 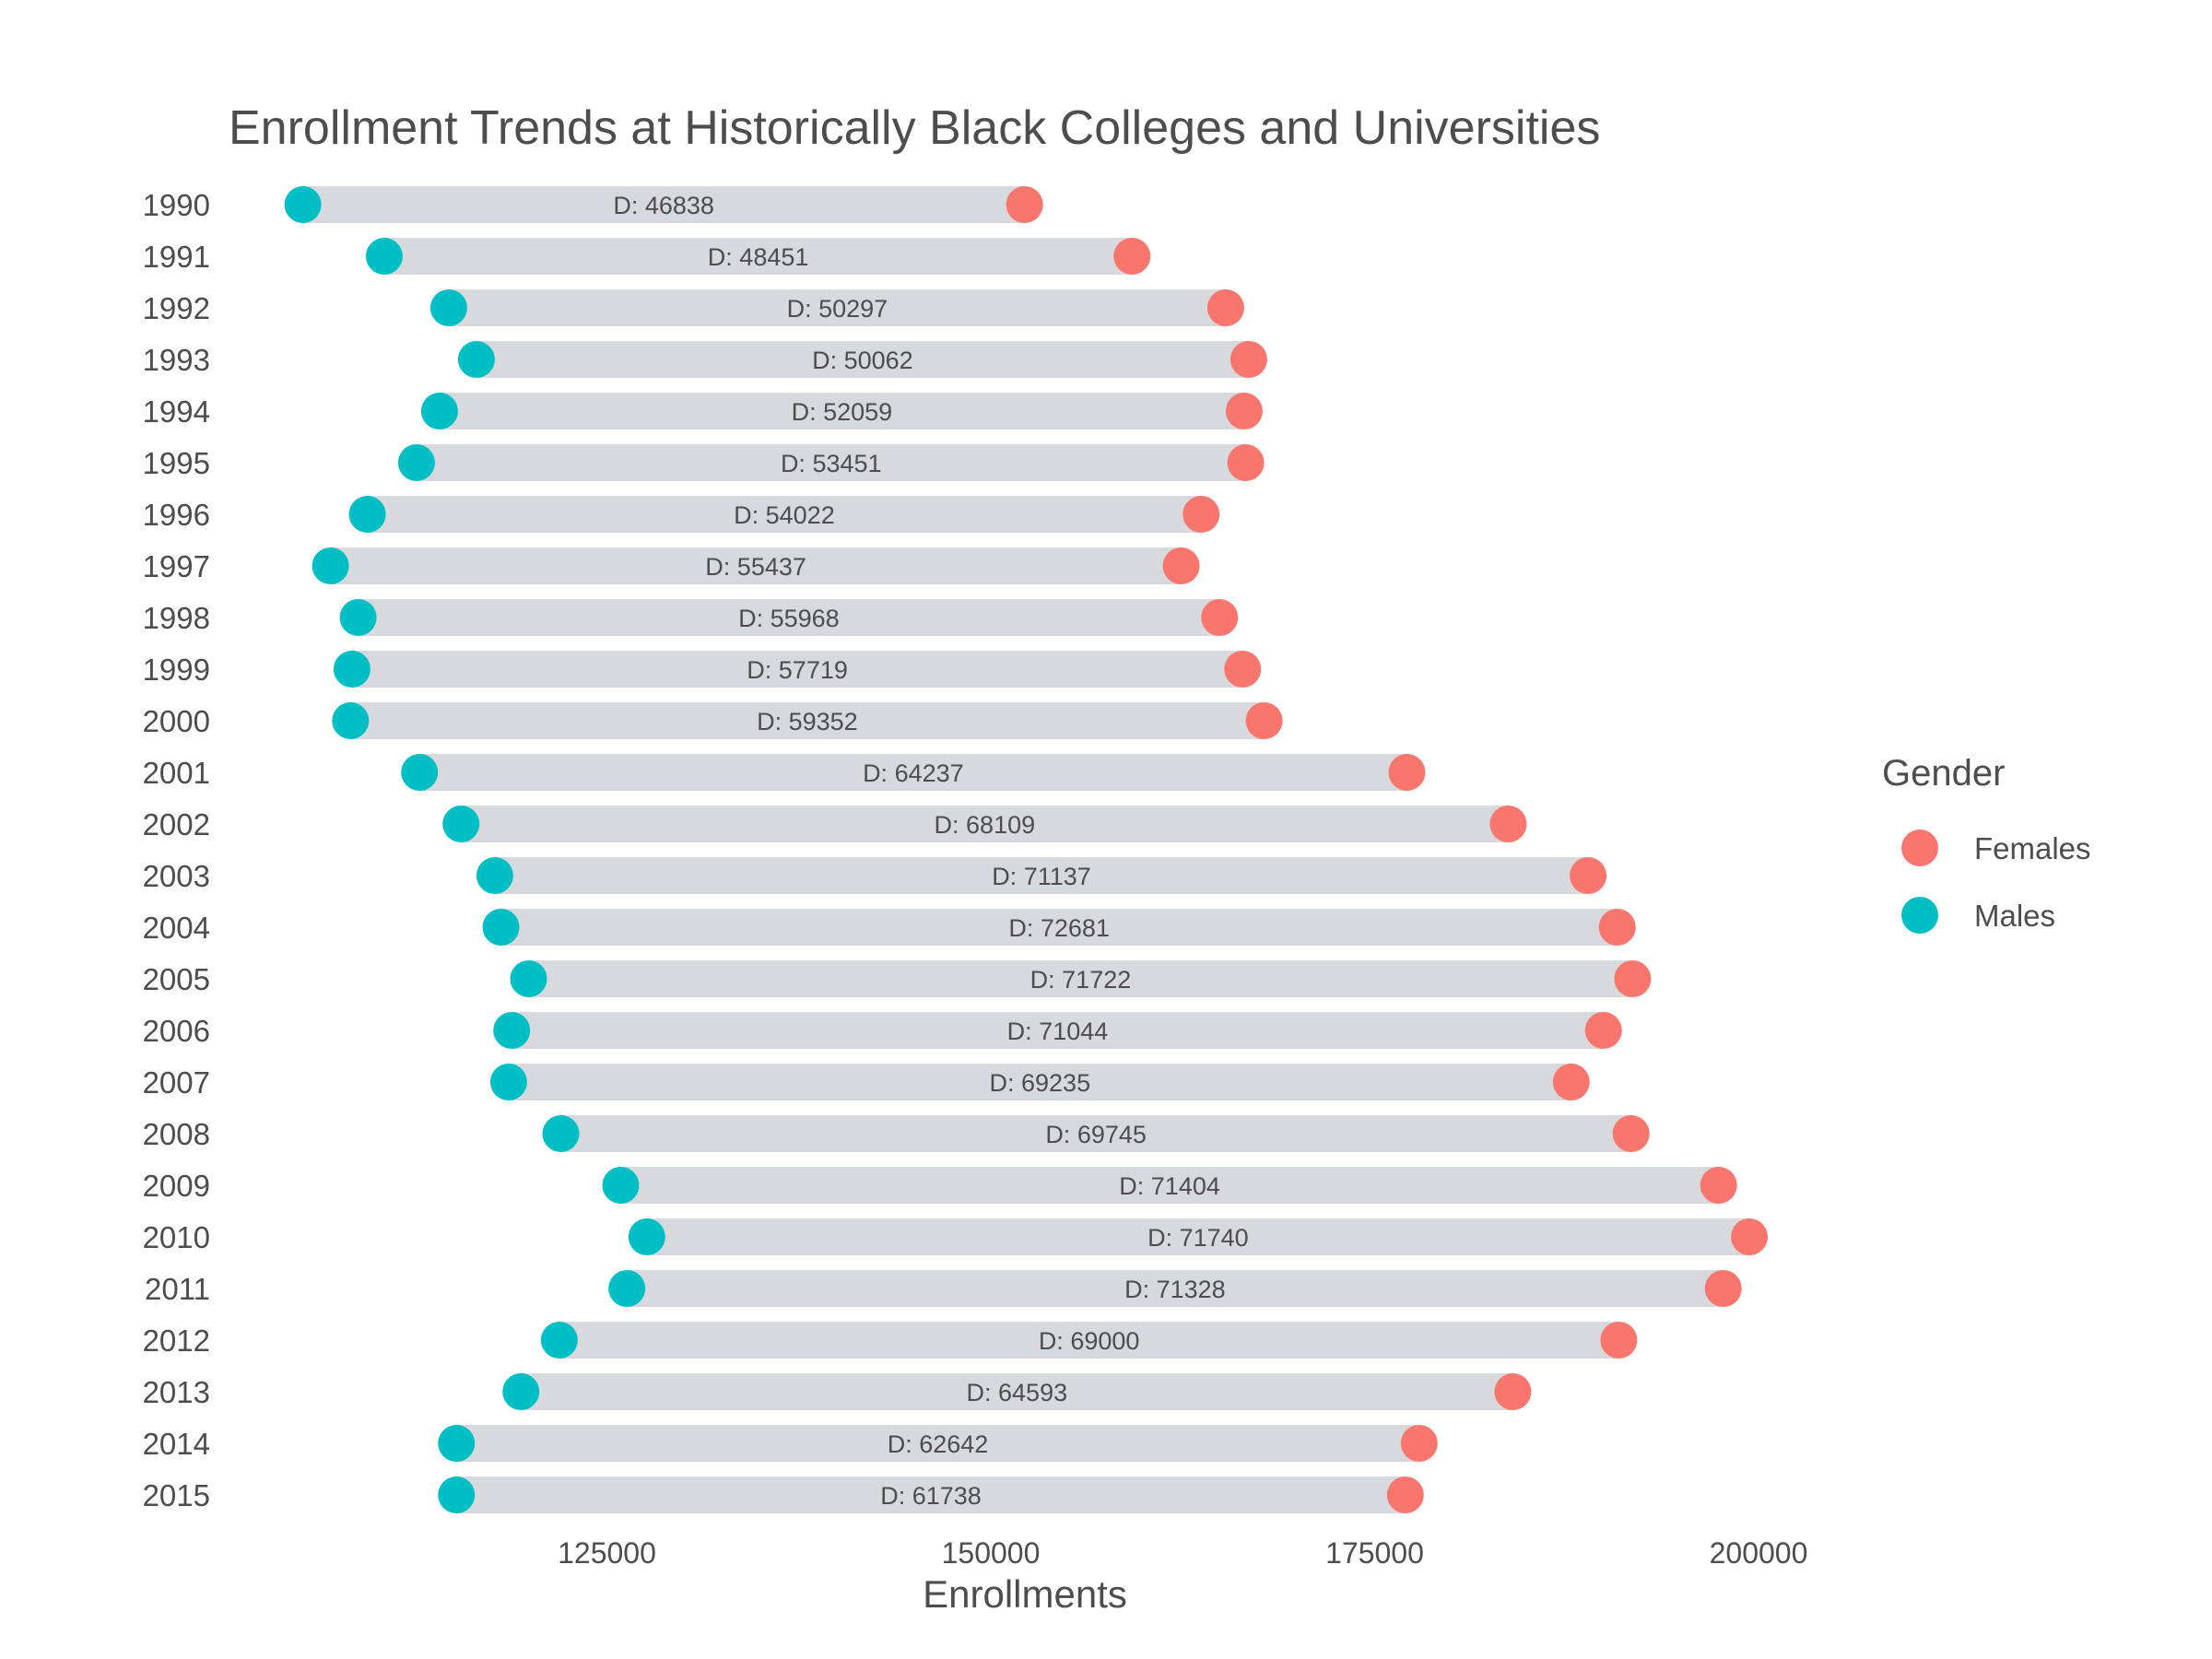 I want to click on y-tick-label: 2002, so click(x=176, y=824).